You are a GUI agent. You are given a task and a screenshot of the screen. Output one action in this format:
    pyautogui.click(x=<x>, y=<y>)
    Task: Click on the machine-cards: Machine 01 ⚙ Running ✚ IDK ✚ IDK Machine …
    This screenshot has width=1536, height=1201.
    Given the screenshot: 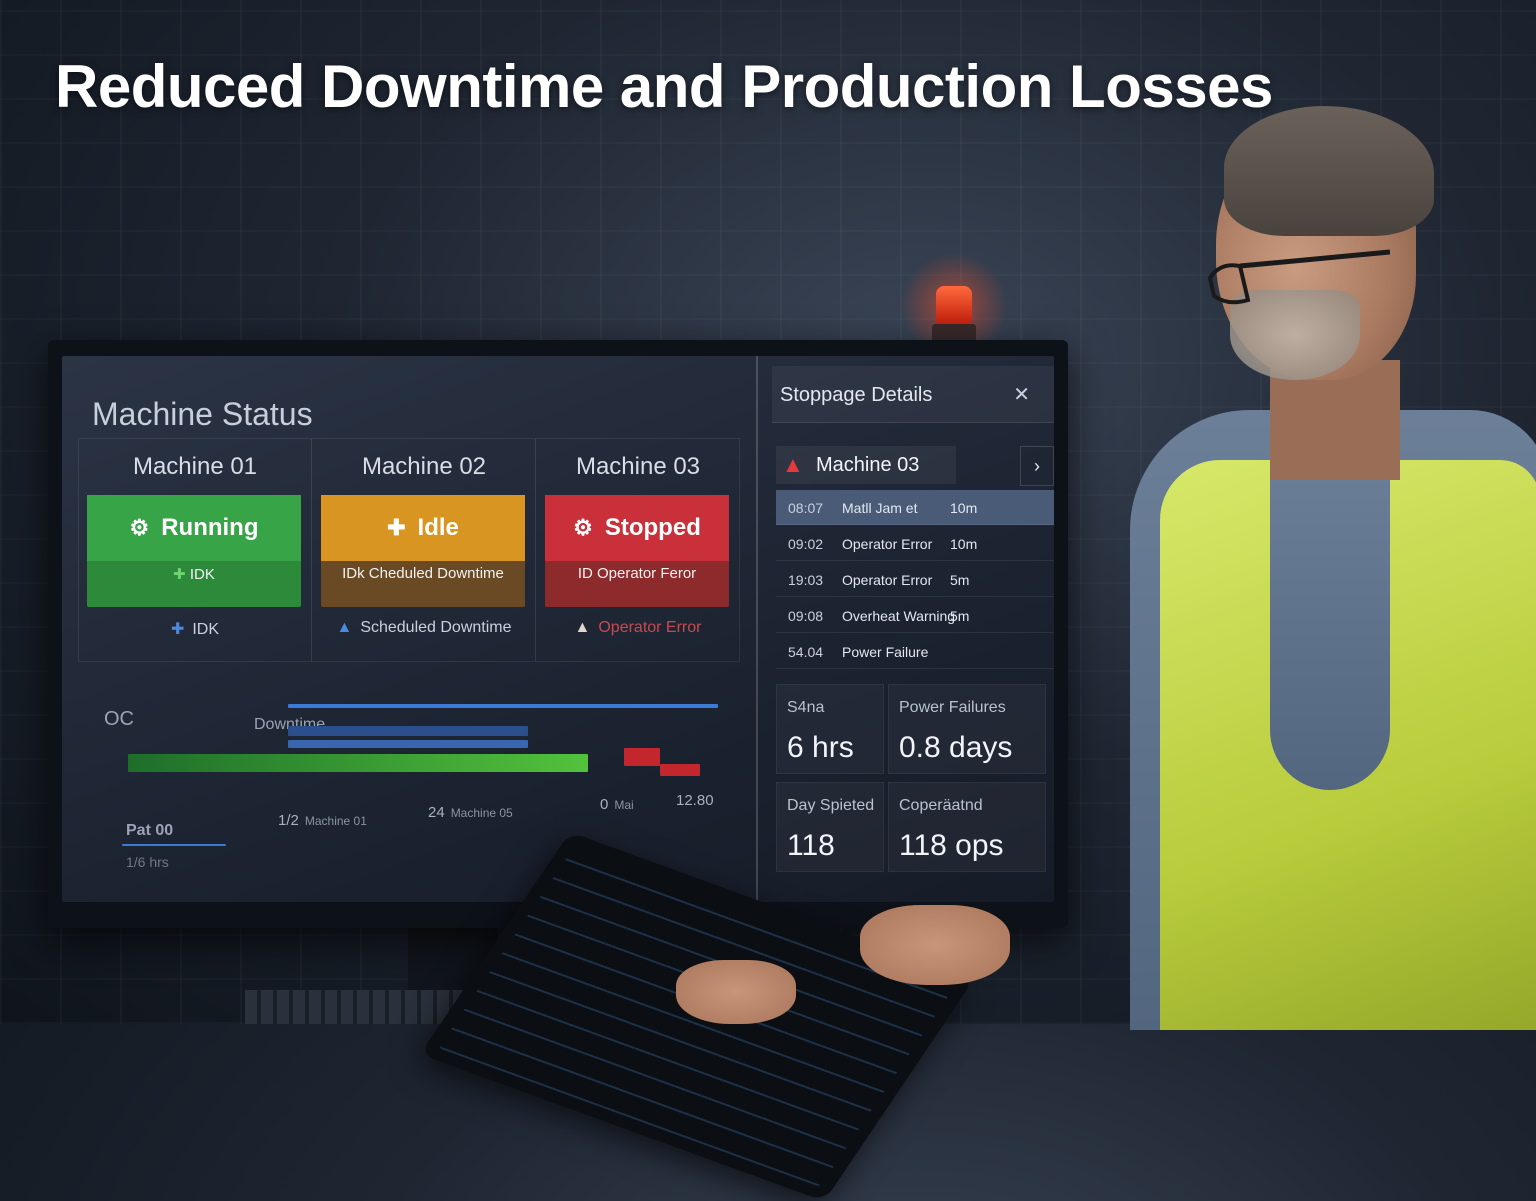 What is the action you would take?
    pyautogui.click(x=409, y=550)
    